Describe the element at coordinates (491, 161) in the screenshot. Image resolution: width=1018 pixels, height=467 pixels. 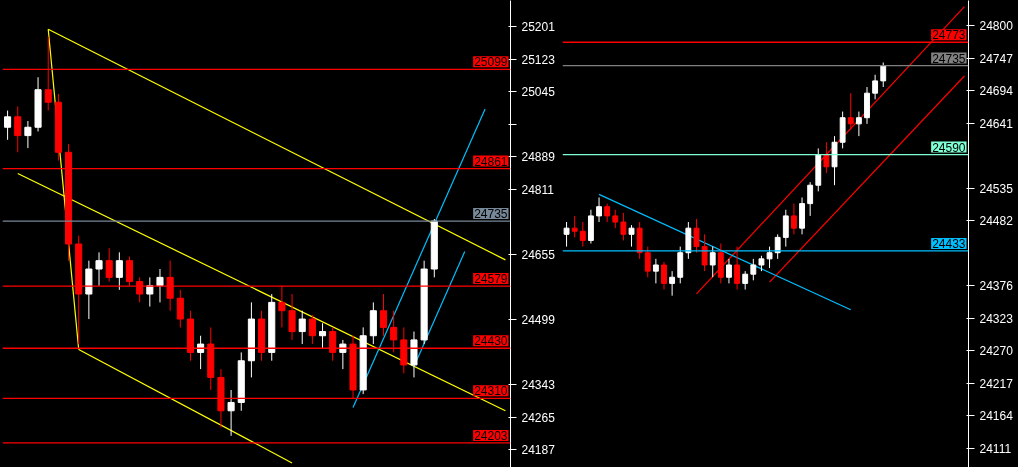
I see `ref-line-label: 24861` at that location.